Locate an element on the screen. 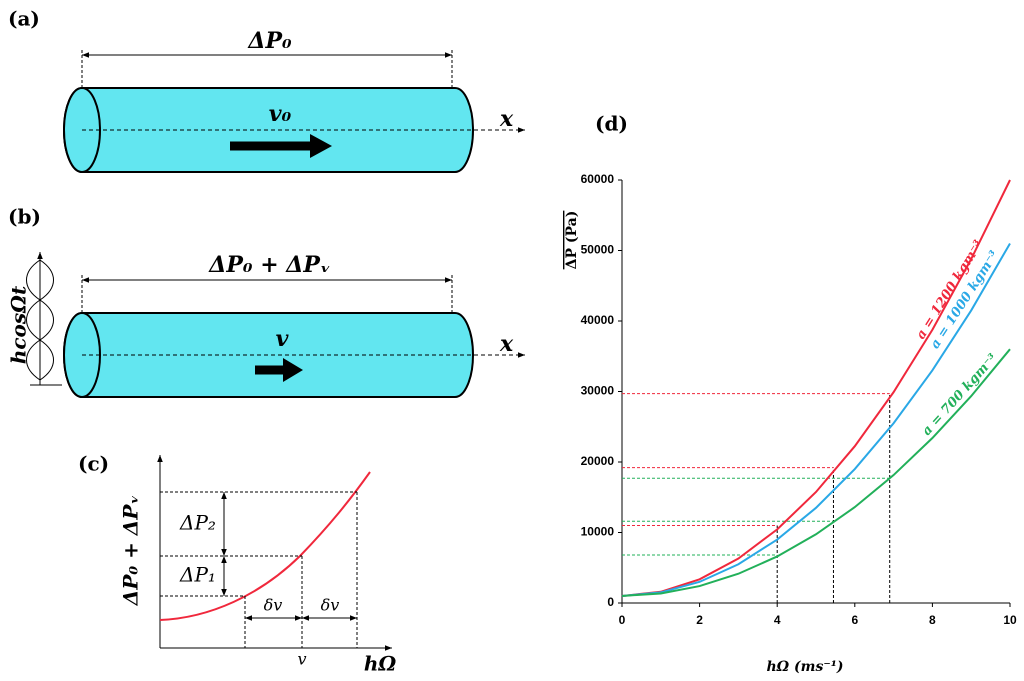  y-axis-label: ΔP (Pa) is located at coordinates (572, 240).